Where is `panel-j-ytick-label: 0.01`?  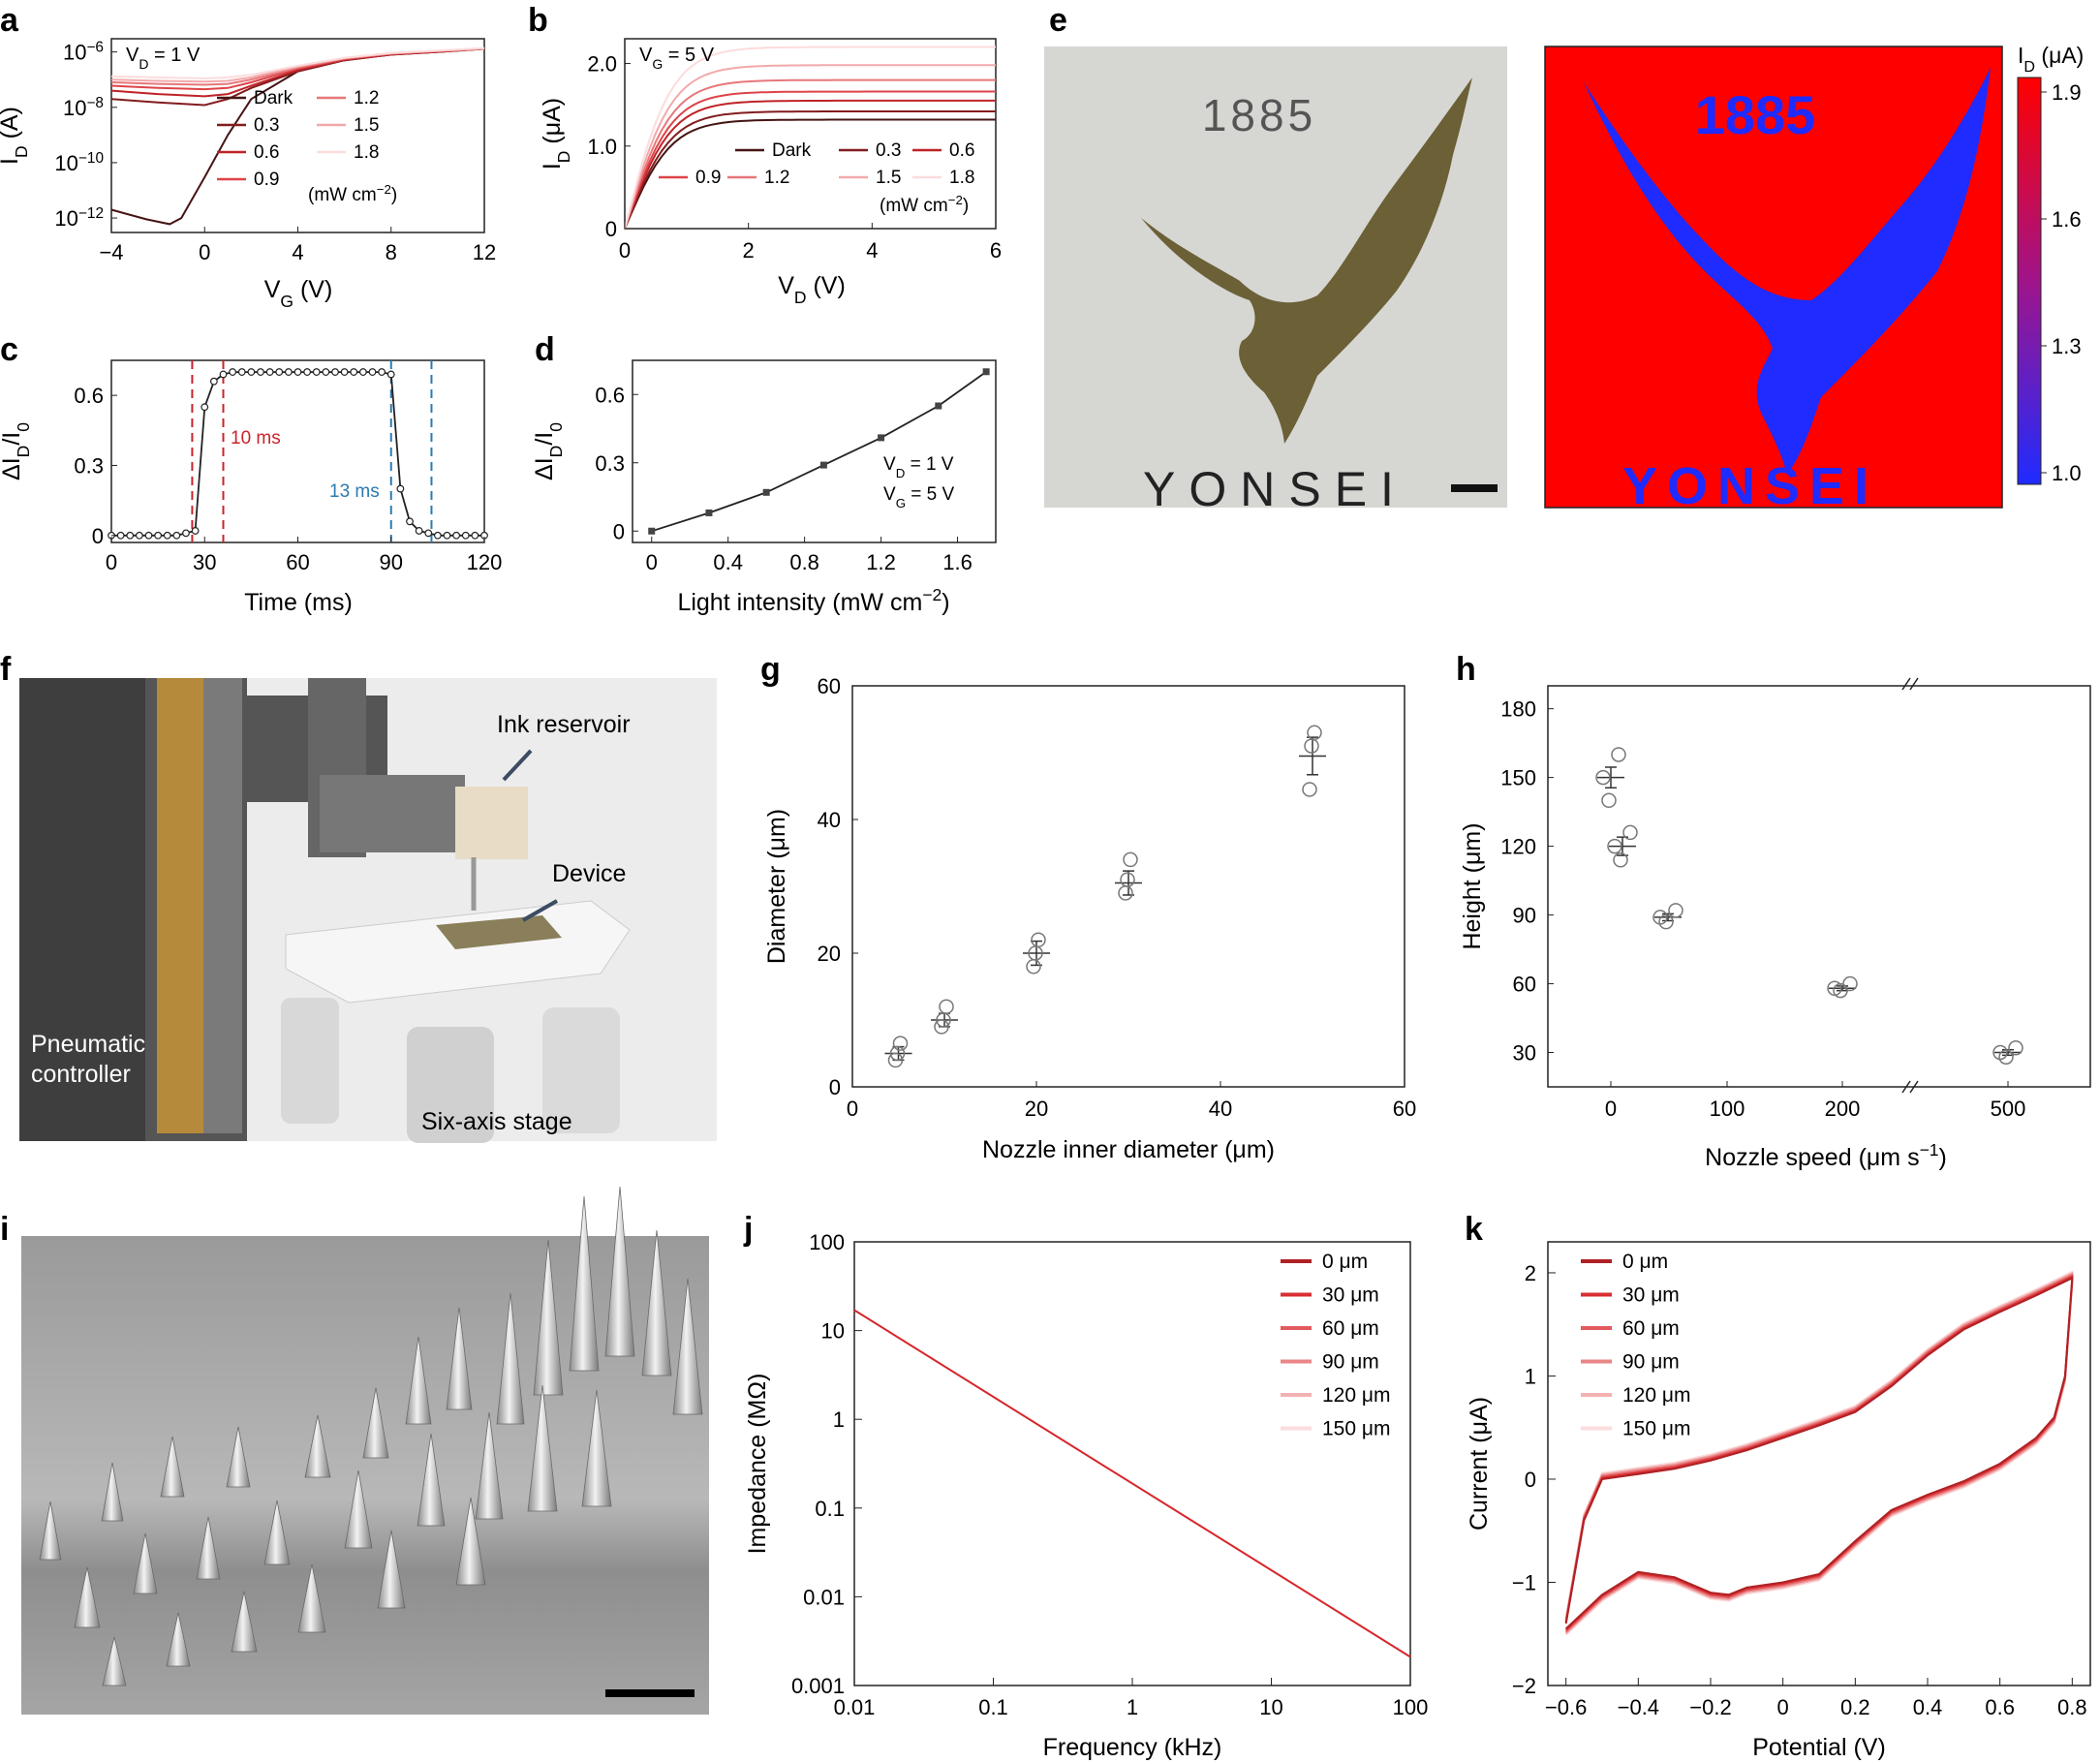
panel-j-ytick-label: 0.01 is located at coordinates (824, 1597).